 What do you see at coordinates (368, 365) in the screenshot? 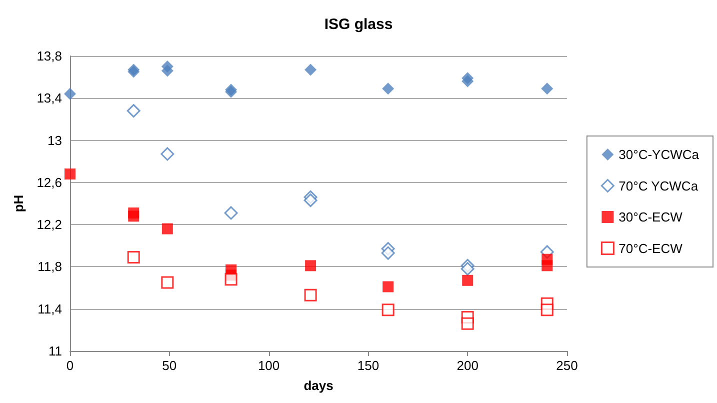
I see `x-tick-label: 150` at bounding box center [368, 365].